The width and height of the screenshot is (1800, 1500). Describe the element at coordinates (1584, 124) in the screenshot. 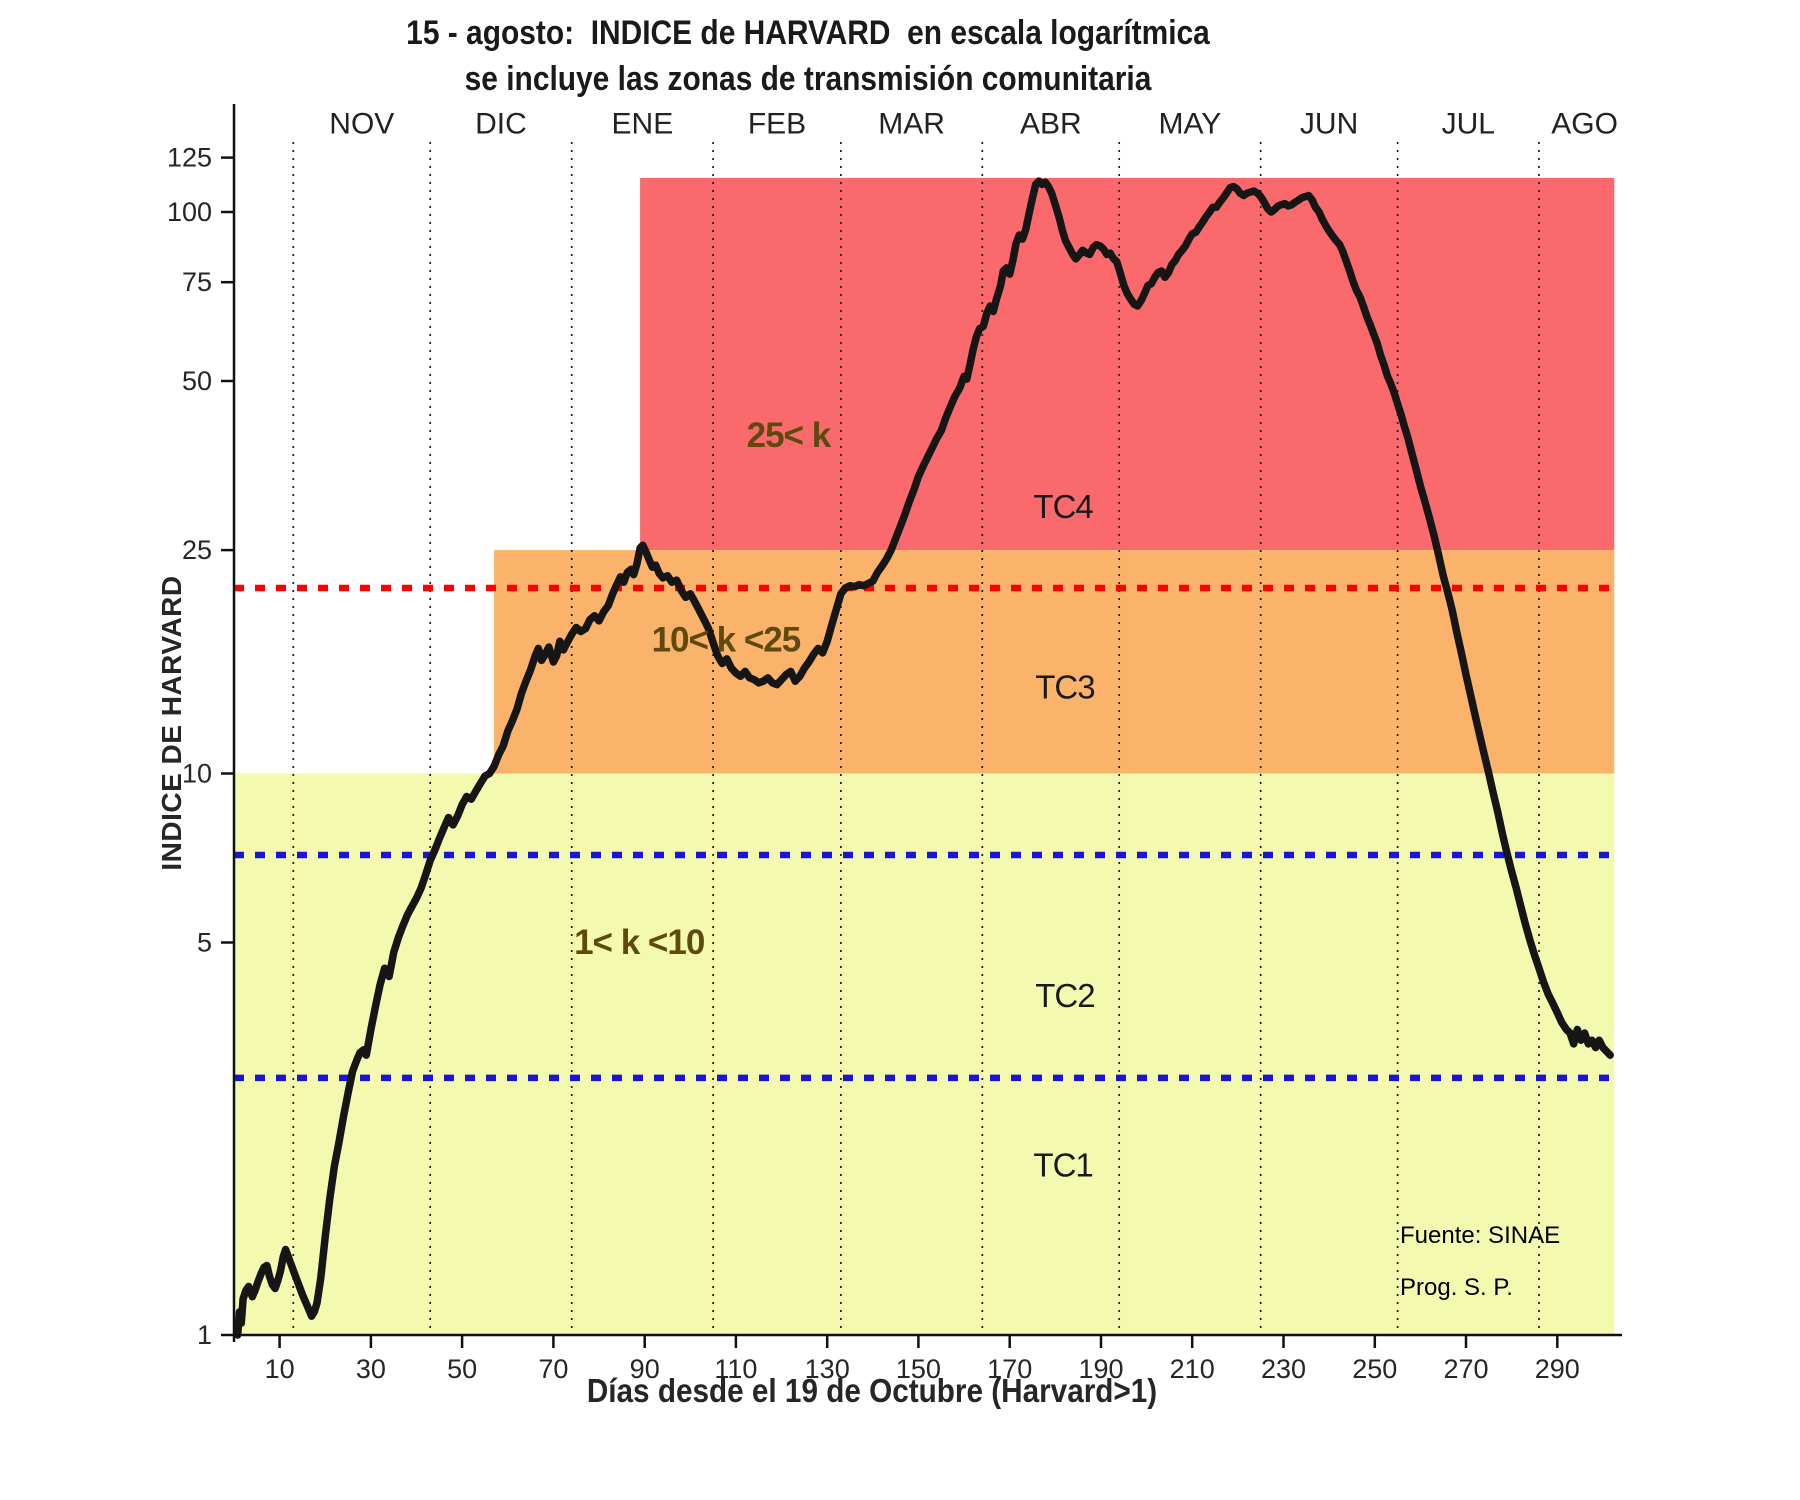

I see `month-label-ago: AGO` at that location.